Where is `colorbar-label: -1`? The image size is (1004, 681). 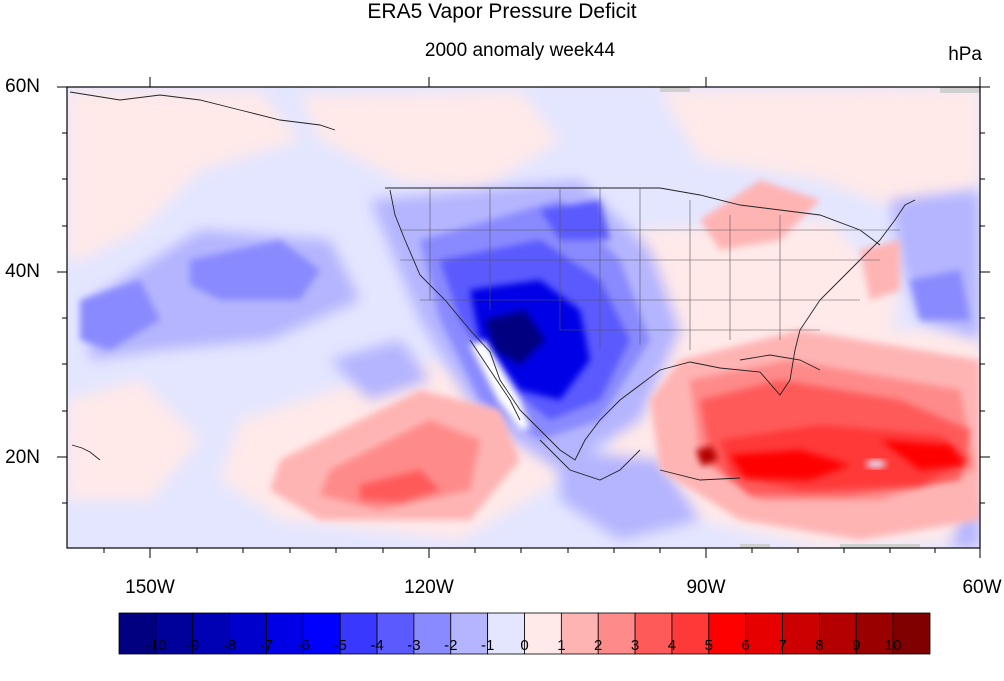
colorbar-label: -1 is located at coordinates (487, 645).